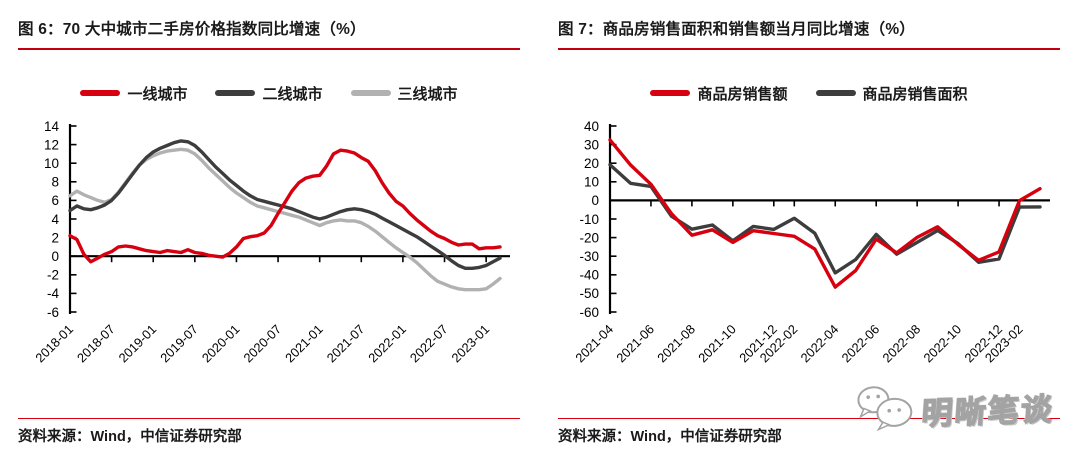  What do you see at coordinates (942, 344) in the screenshot?
I see `x-tick-label: 2022-10` at bounding box center [942, 344].